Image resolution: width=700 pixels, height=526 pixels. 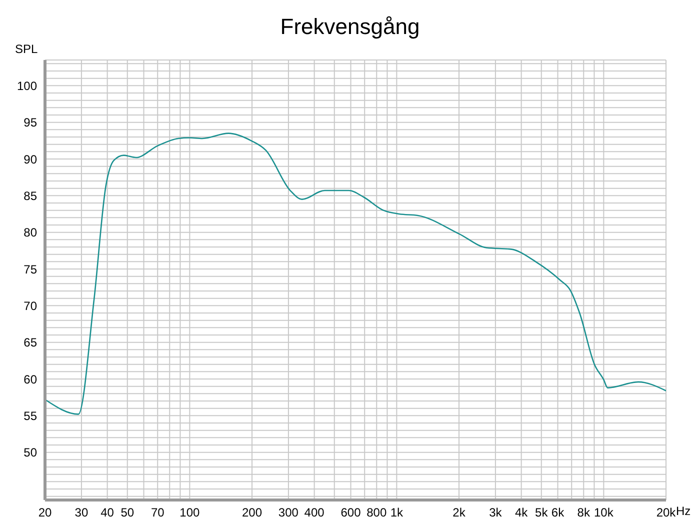 I want to click on x-axis-title: Hz, so click(x=683, y=511).